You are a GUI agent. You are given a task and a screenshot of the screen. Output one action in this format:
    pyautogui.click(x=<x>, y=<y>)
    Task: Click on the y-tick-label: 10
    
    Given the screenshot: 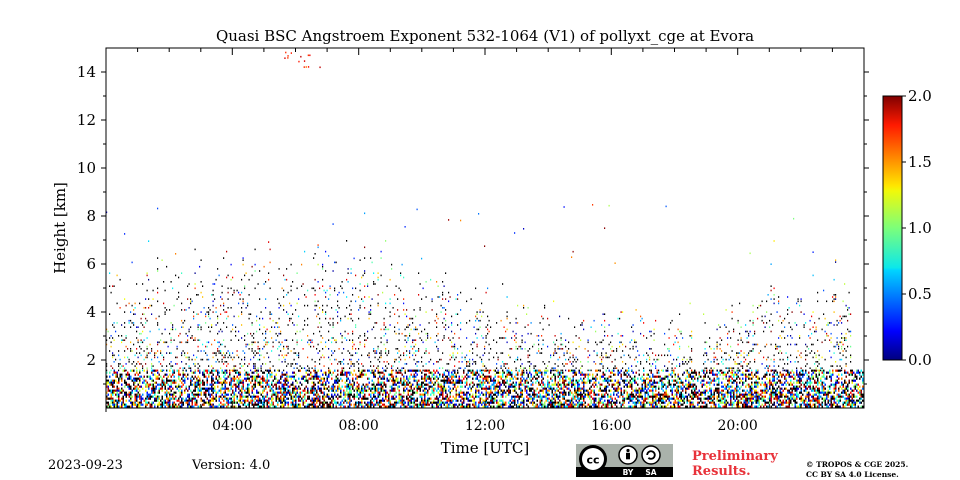 What is the action you would take?
    pyautogui.click(x=86, y=168)
    